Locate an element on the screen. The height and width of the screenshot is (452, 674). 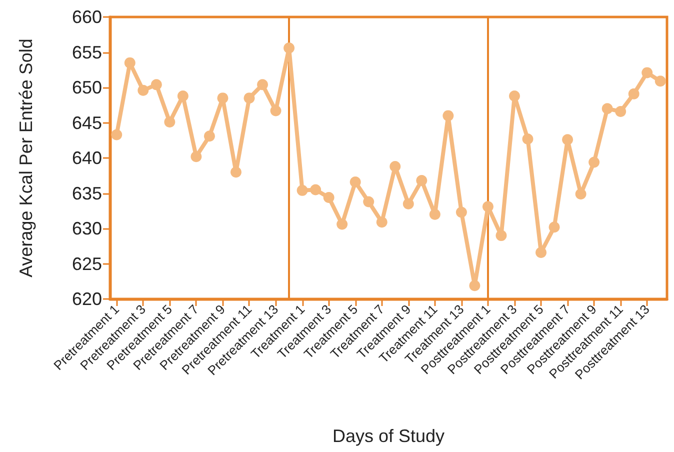
y-tick-label: 625 is located at coordinates (87, 264).